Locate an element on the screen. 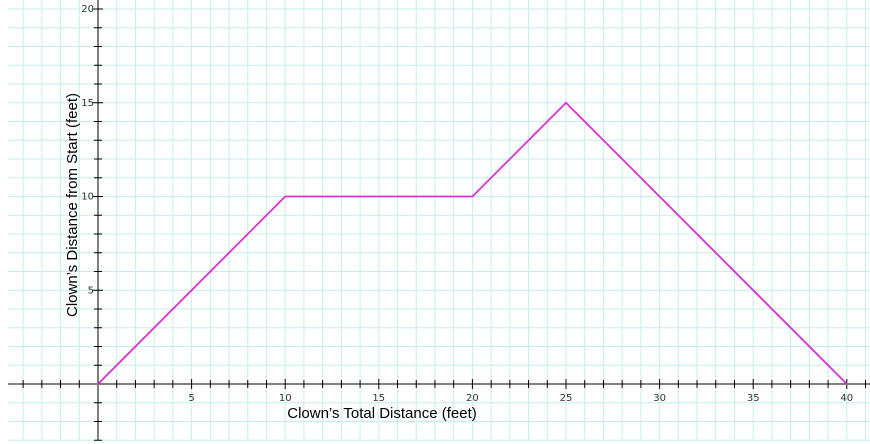  x-tick-label: 35 is located at coordinates (753, 398).